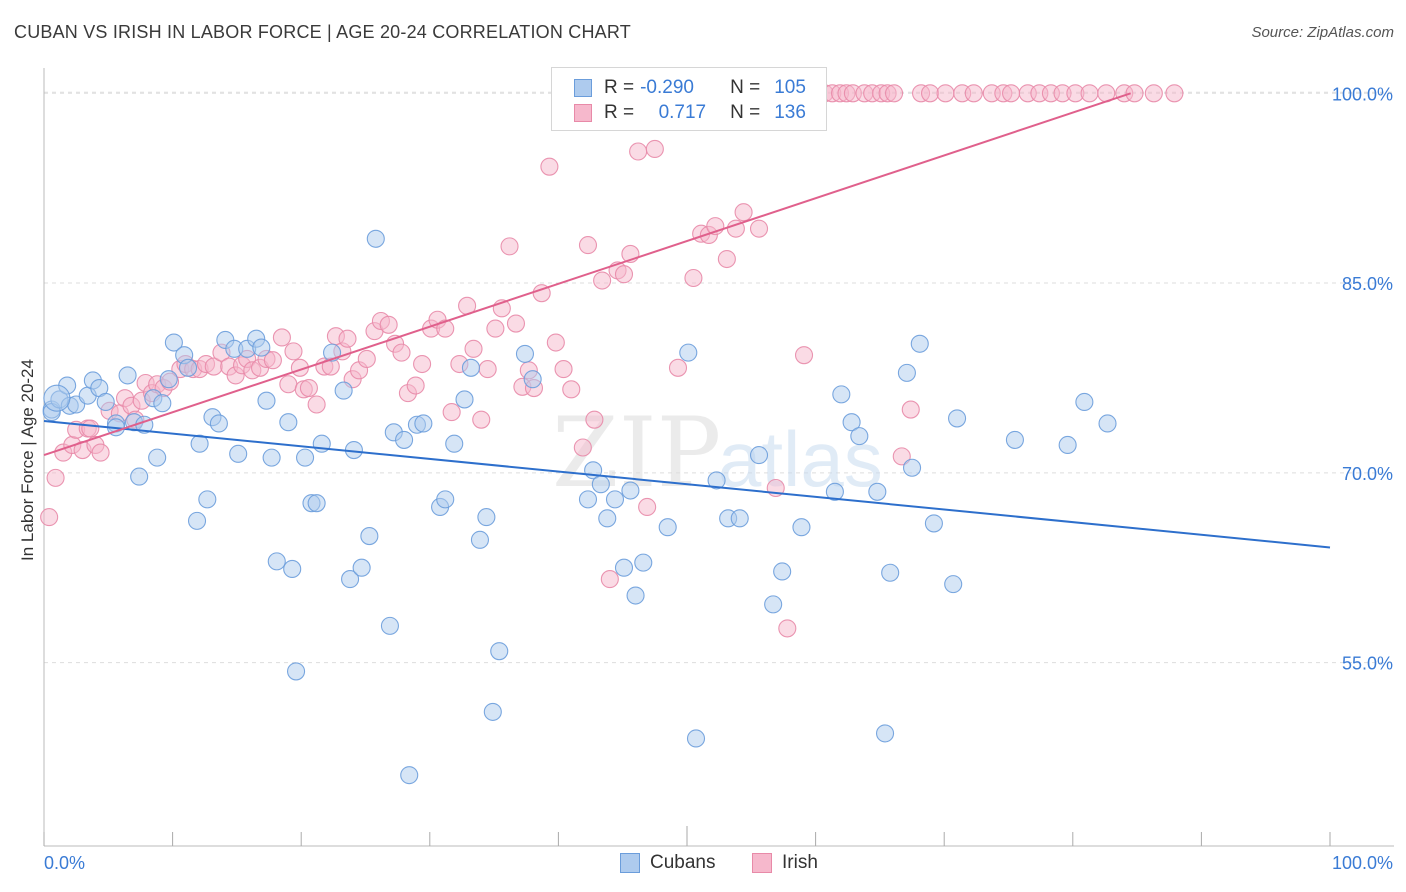 The width and height of the screenshot is (1406, 892). What do you see at coordinates (745, 112) in the screenshot?
I see `n-label: N =` at bounding box center [745, 112].